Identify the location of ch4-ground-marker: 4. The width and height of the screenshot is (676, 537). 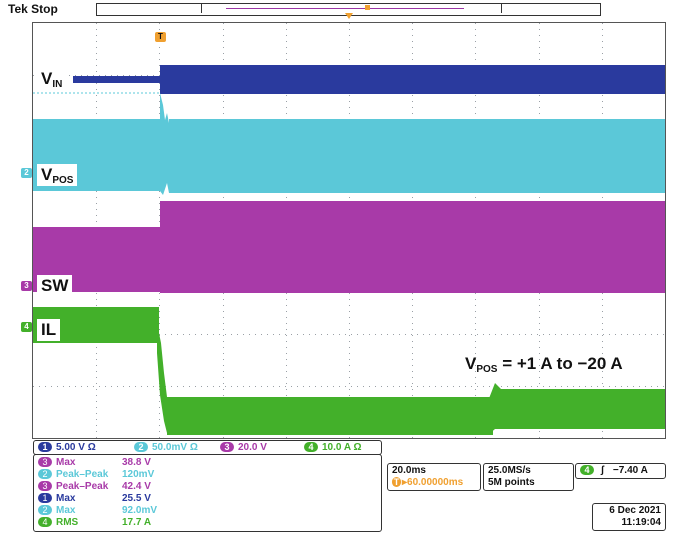
(26, 327).